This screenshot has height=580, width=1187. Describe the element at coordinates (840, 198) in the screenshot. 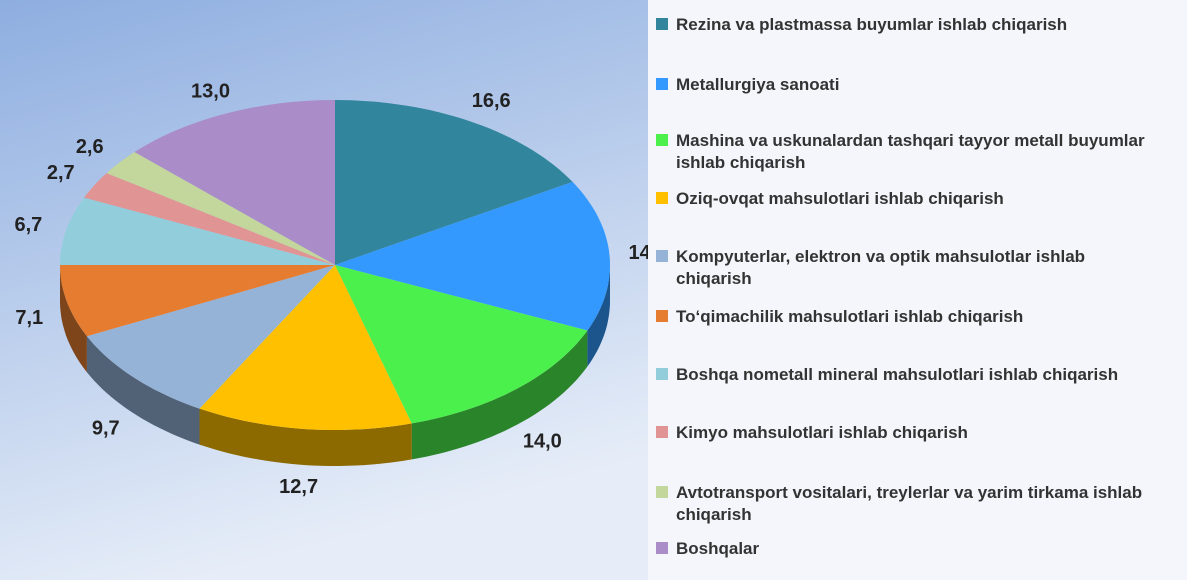

I see `legend-label: Oziq-ovqat mahsulotlari ishlab chiqarish` at that location.